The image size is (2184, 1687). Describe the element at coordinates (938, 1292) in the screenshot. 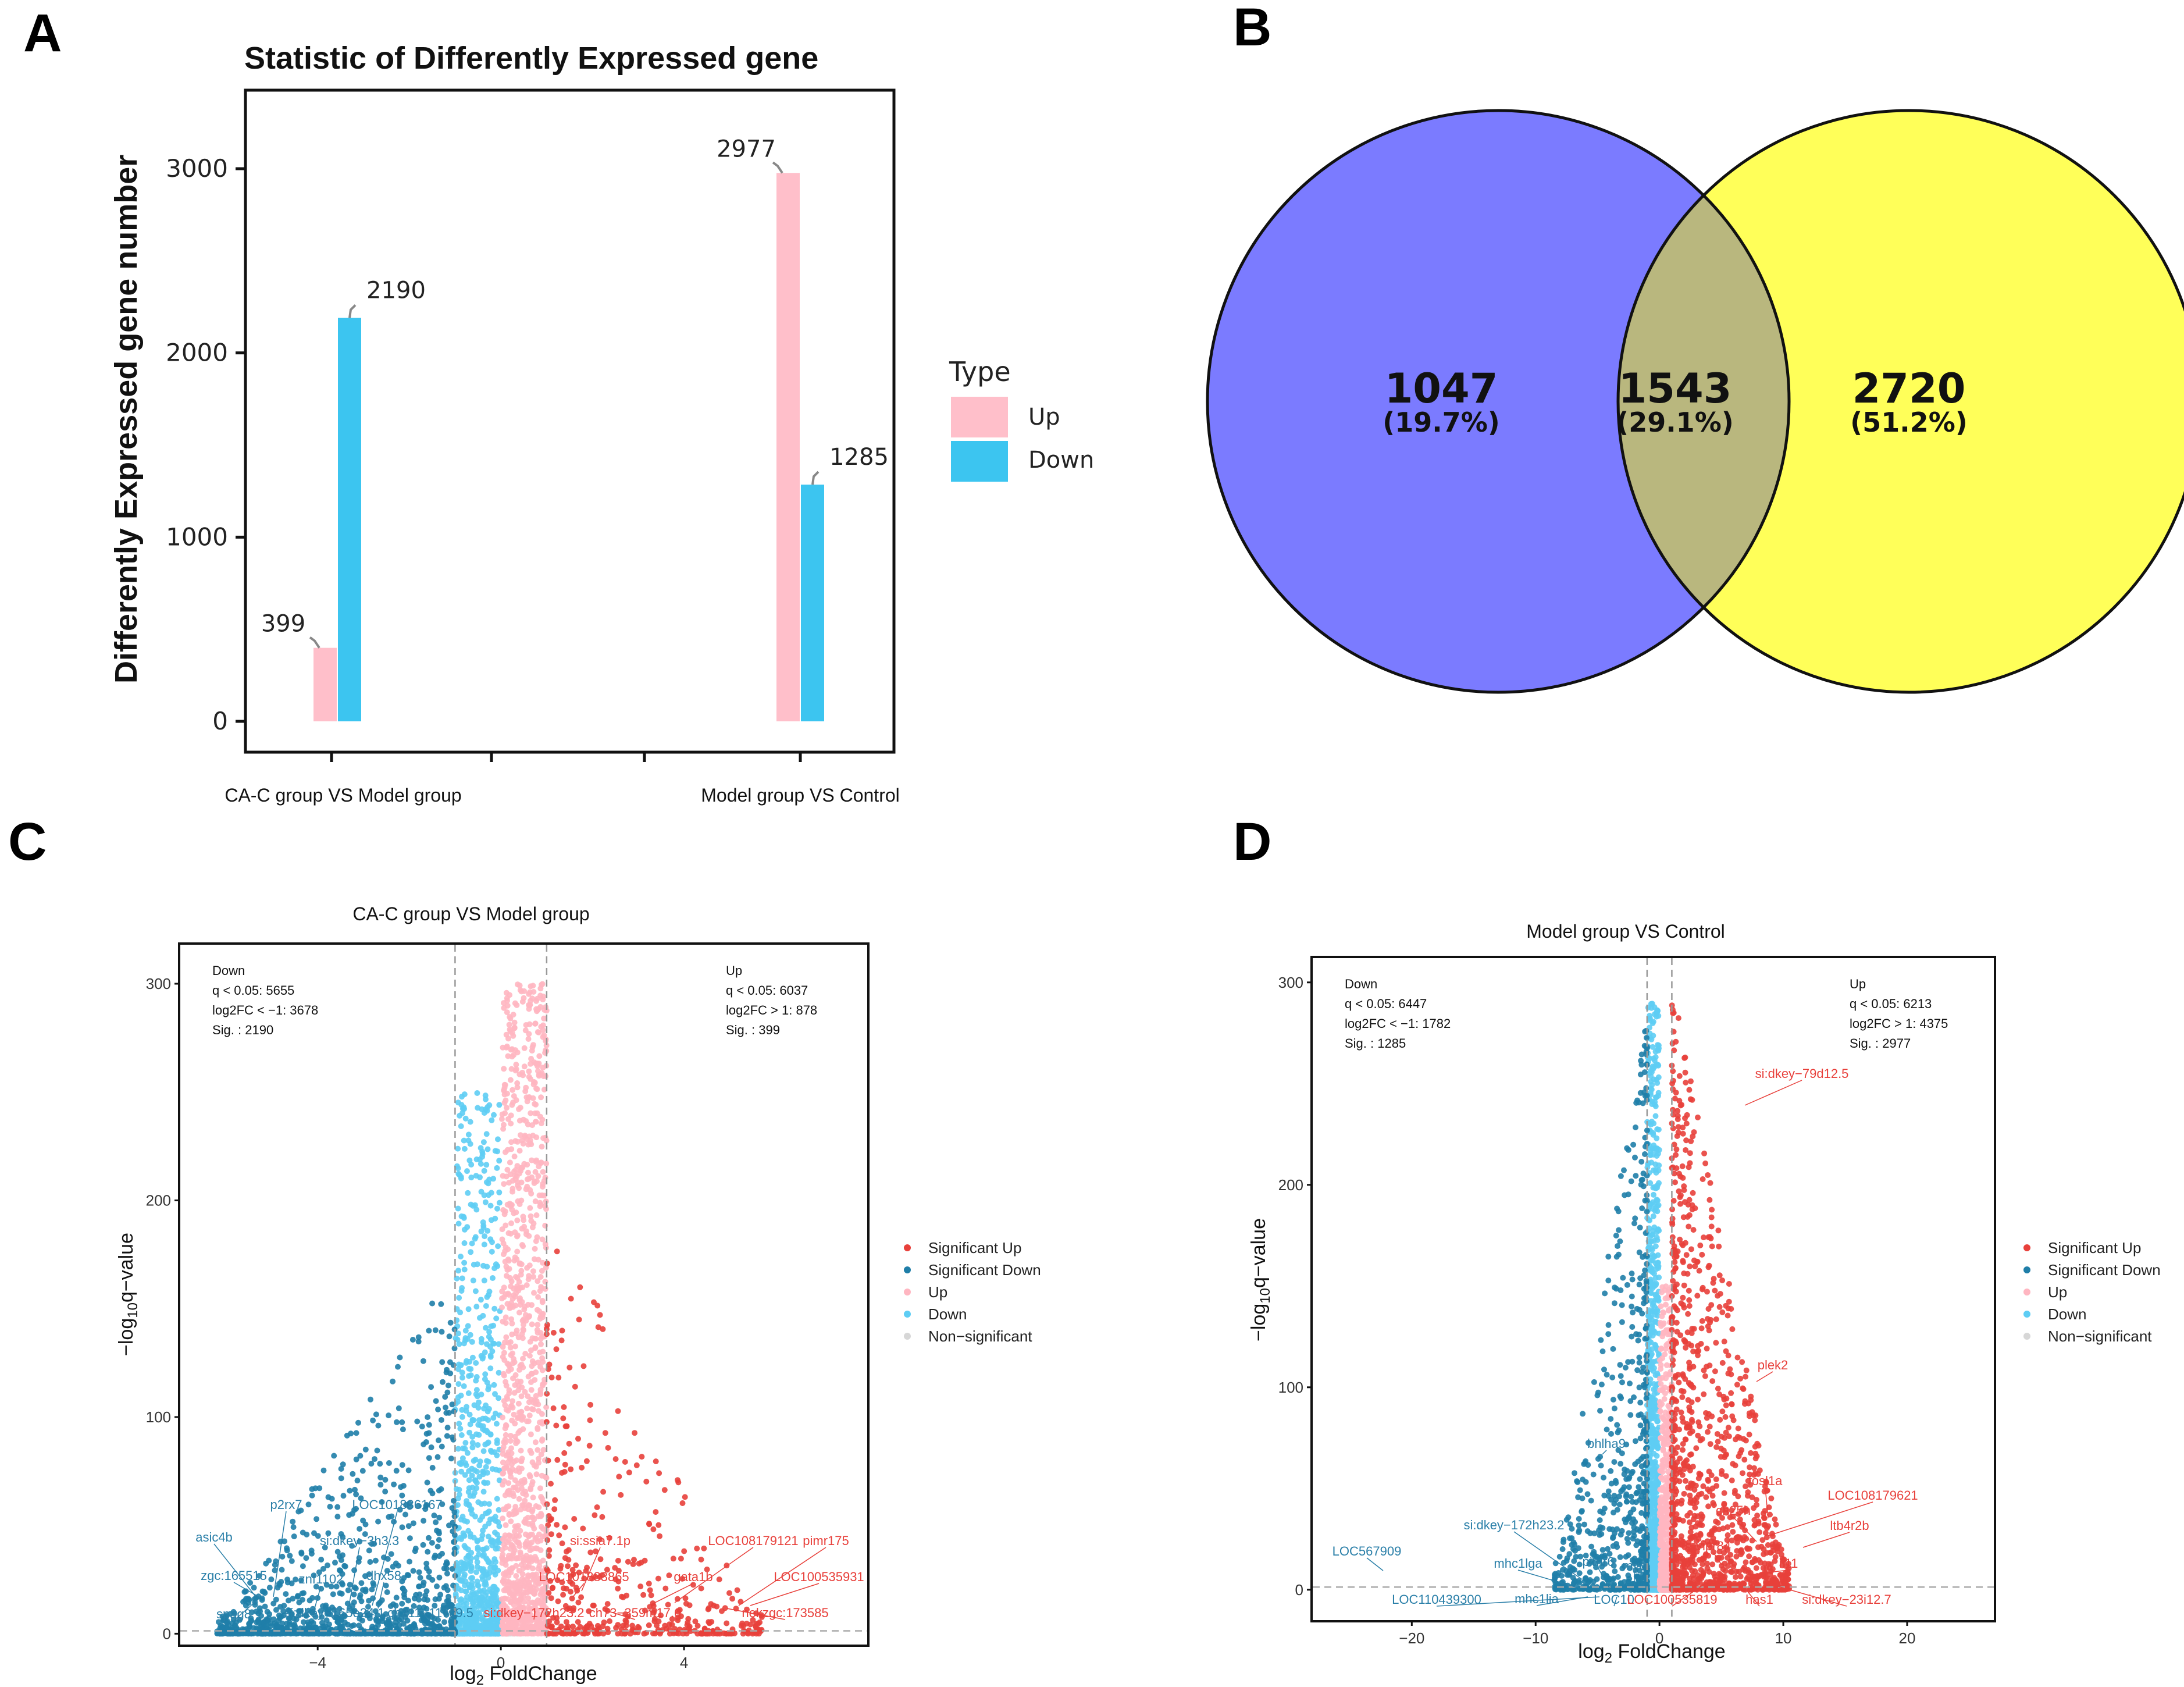

I see `legend-label: Up` at that location.